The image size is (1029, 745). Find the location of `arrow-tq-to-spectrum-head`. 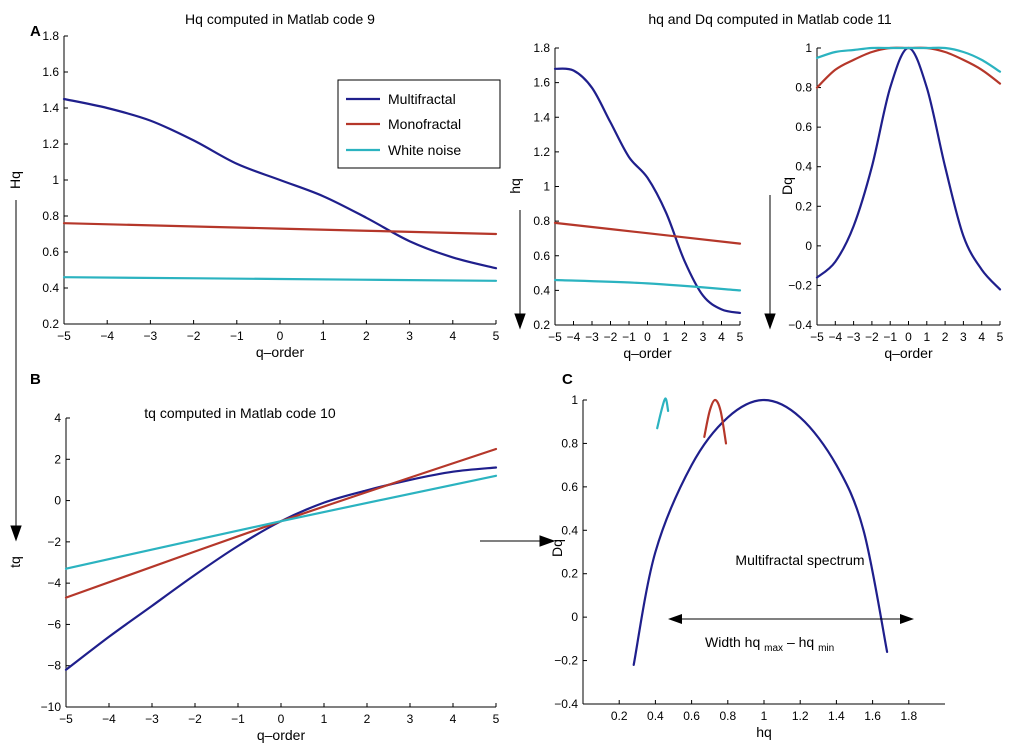

arrow-tq-to-spectrum-head is located at coordinates (547, 541).